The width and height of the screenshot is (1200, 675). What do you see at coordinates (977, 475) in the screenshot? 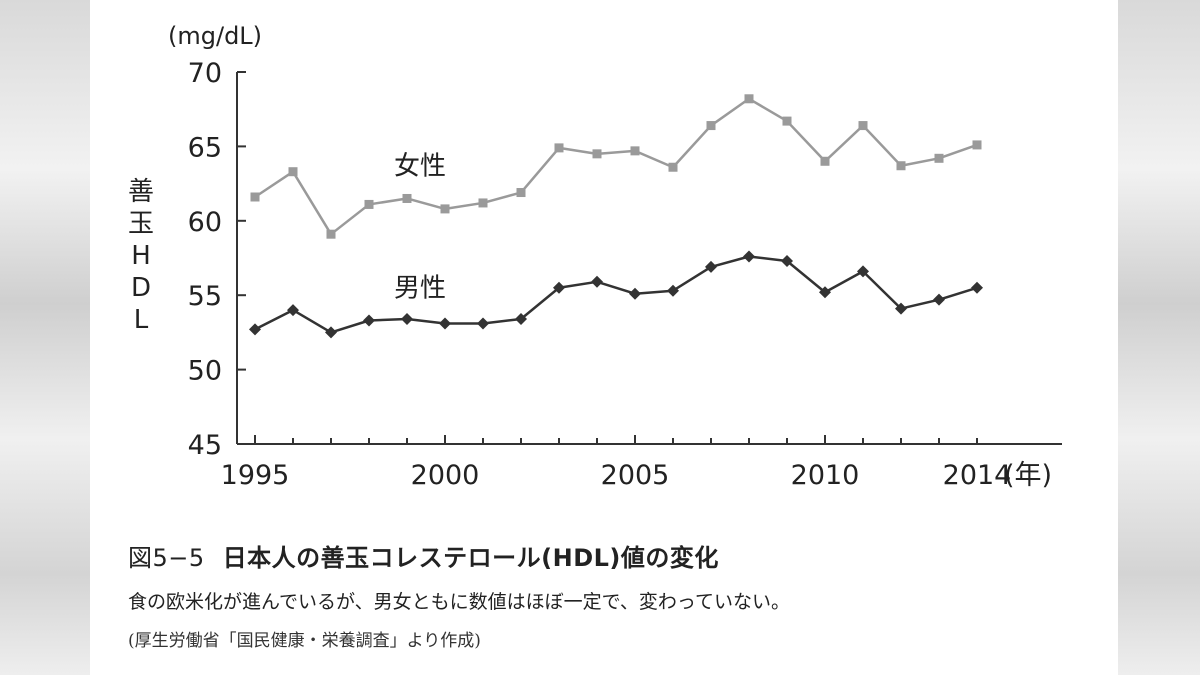
I see `x-tick-label: 2014` at bounding box center [977, 475].